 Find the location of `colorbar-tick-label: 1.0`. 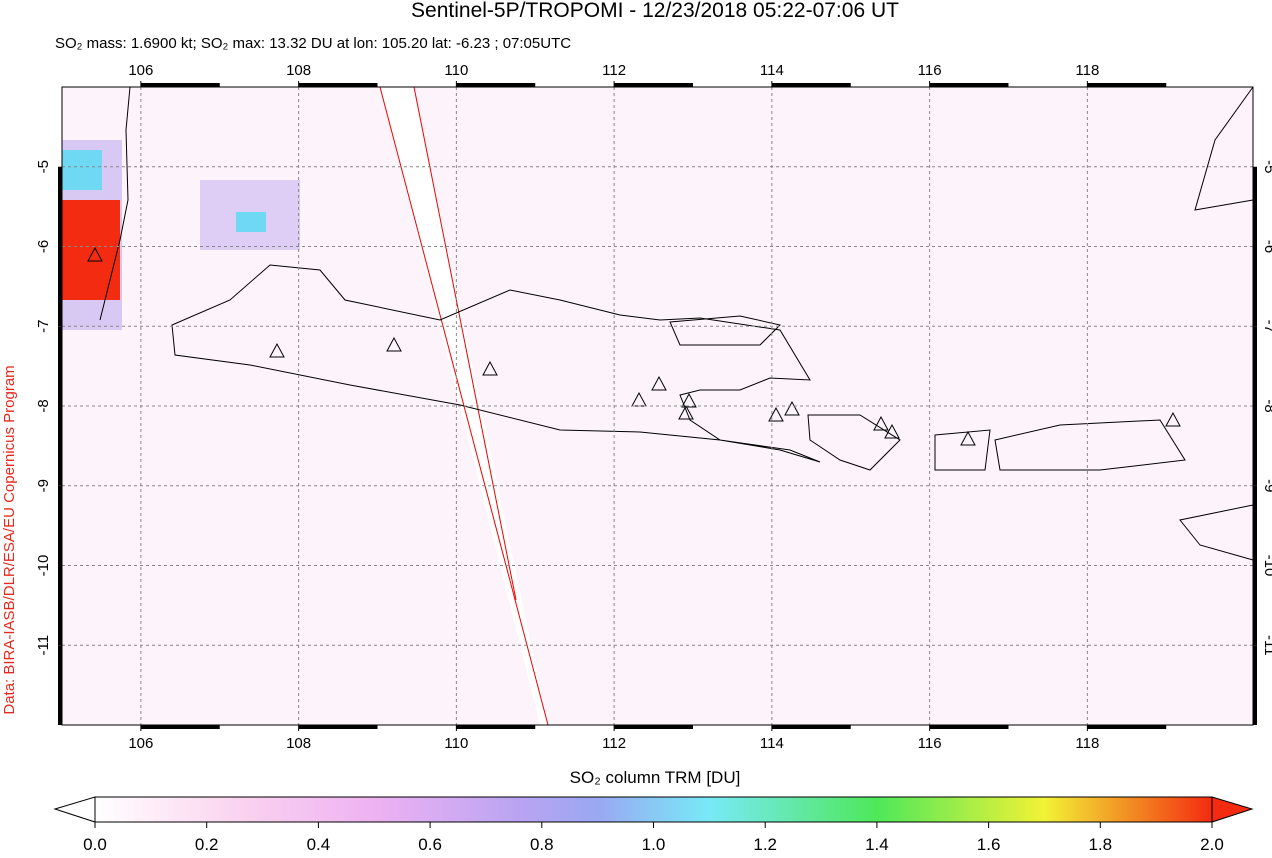

colorbar-tick-label: 1.0 is located at coordinates (654, 844).